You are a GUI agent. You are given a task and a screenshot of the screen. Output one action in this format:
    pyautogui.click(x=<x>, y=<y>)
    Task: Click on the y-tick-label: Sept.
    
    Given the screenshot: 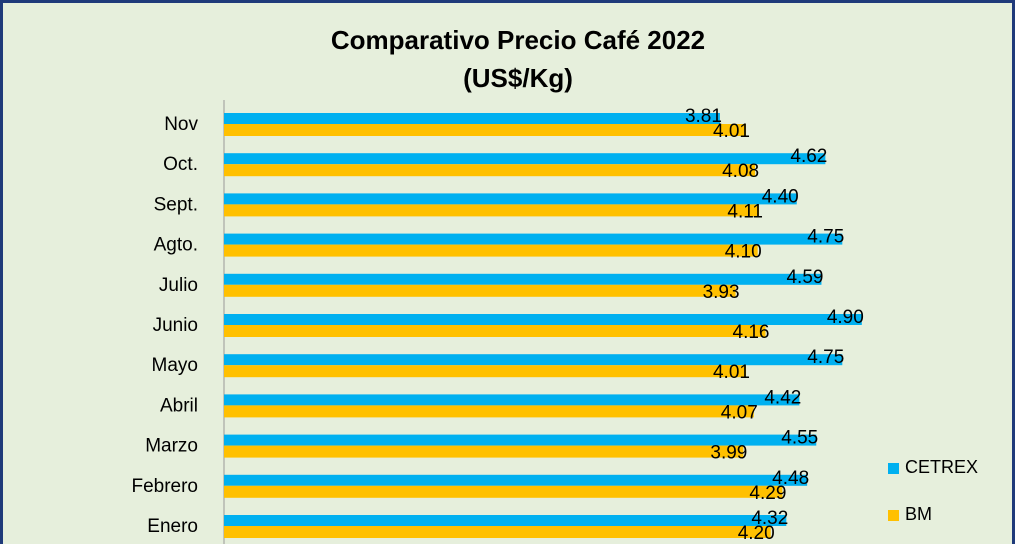 What is the action you would take?
    pyautogui.click(x=176, y=204)
    